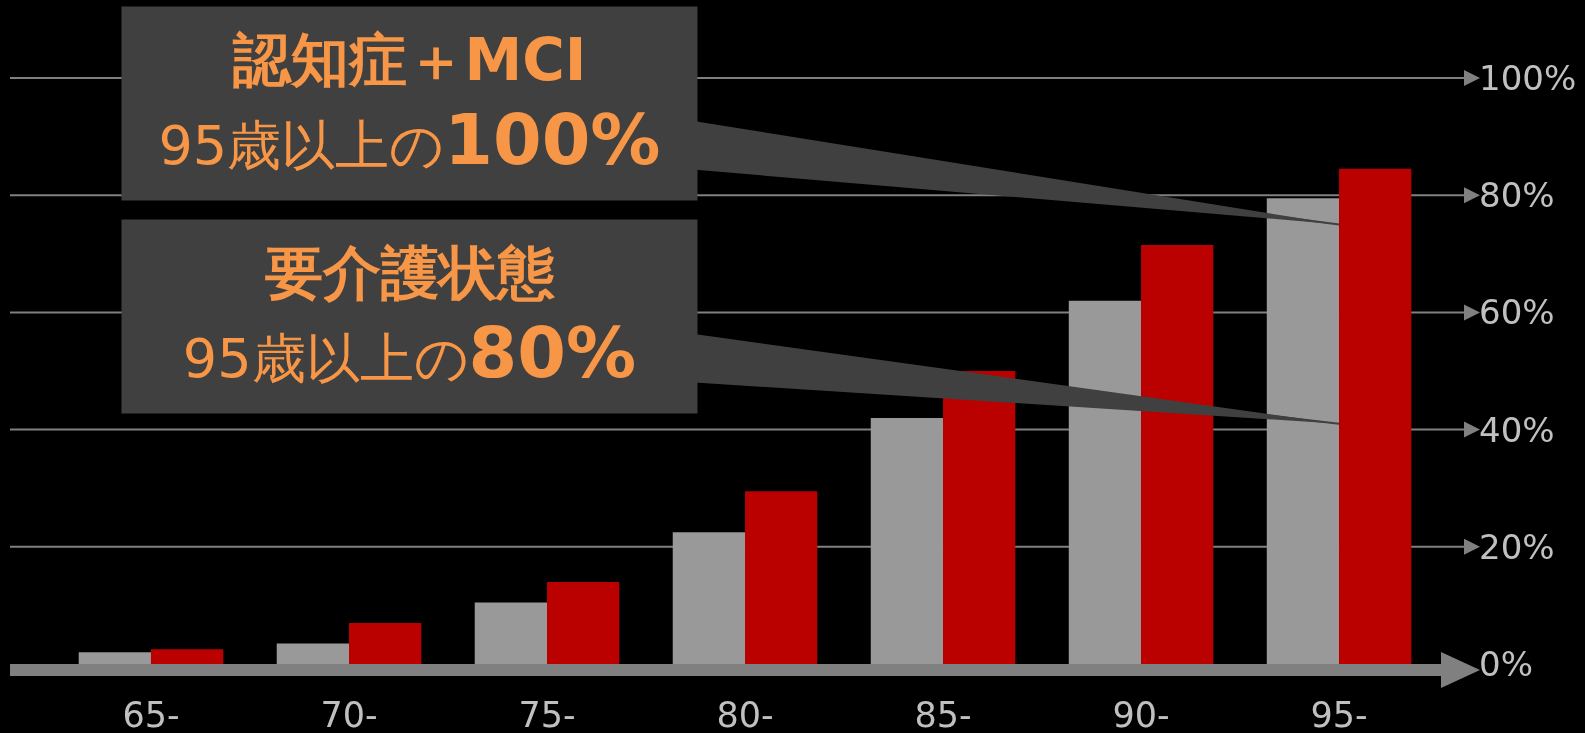  Describe the element at coordinates (1517, 429) in the screenshot. I see `y-tick-label: 40%` at that location.